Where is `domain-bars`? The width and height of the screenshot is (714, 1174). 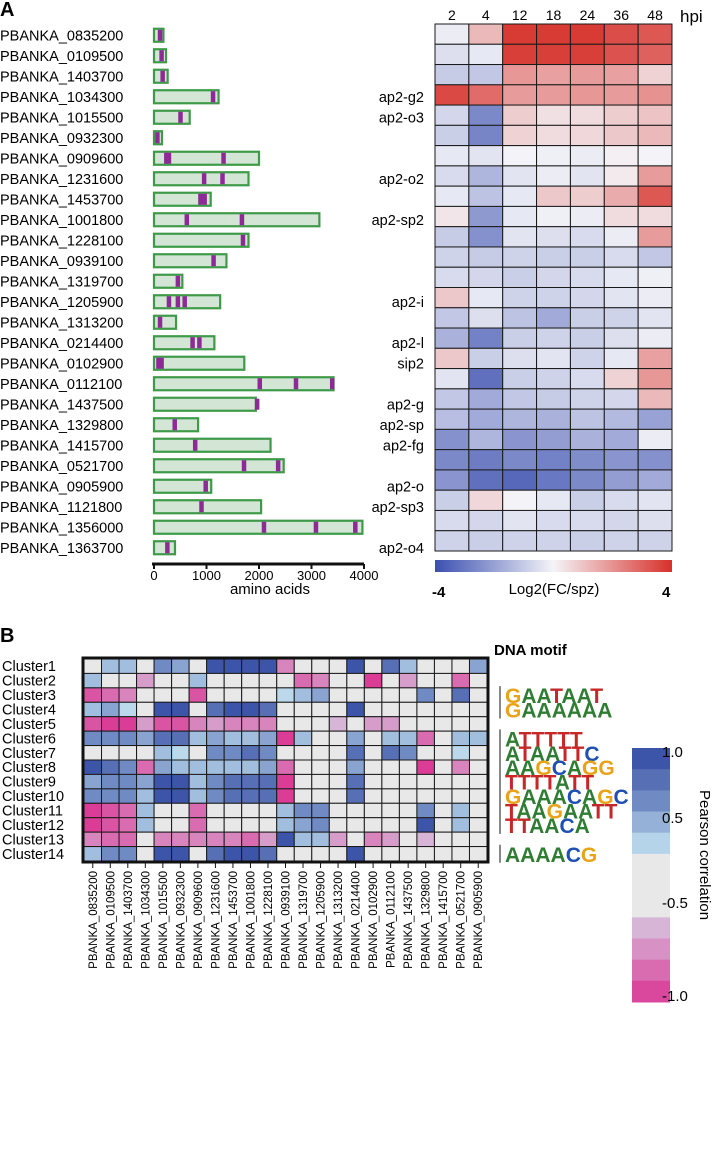
domain-bars is located at coordinates (258, 291).